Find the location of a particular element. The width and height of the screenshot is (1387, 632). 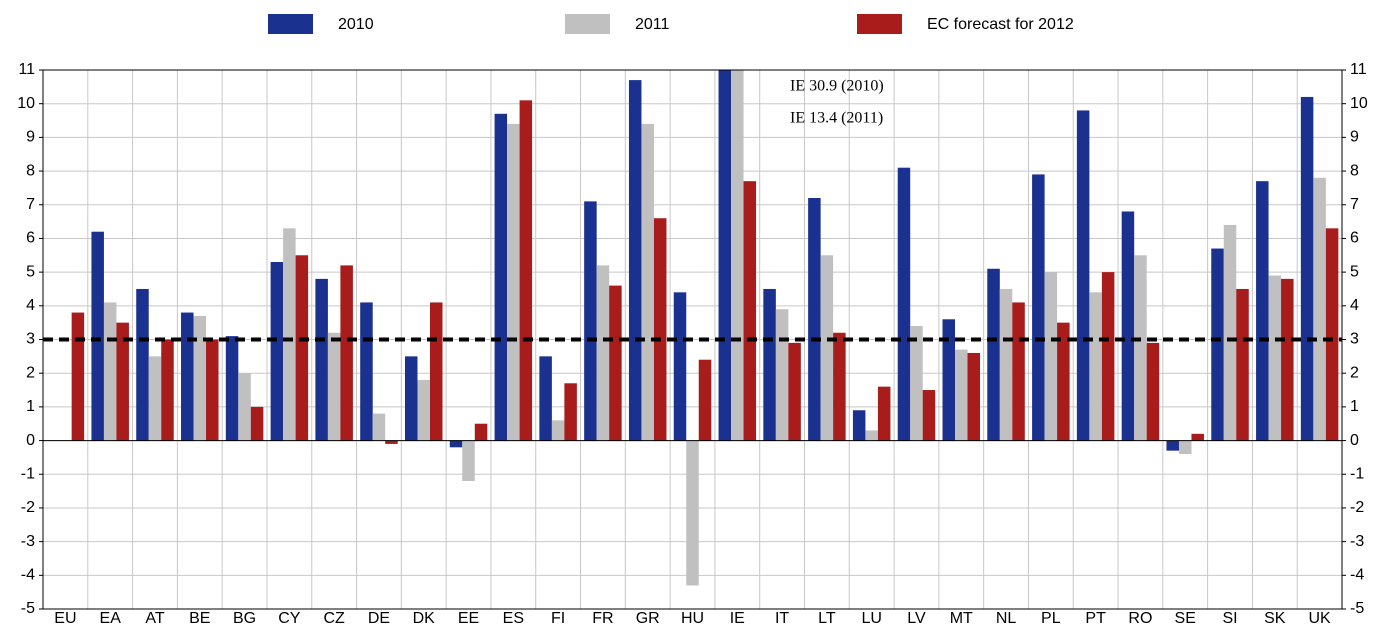

y2-tick-label: 1 is located at coordinates (1354, 406).